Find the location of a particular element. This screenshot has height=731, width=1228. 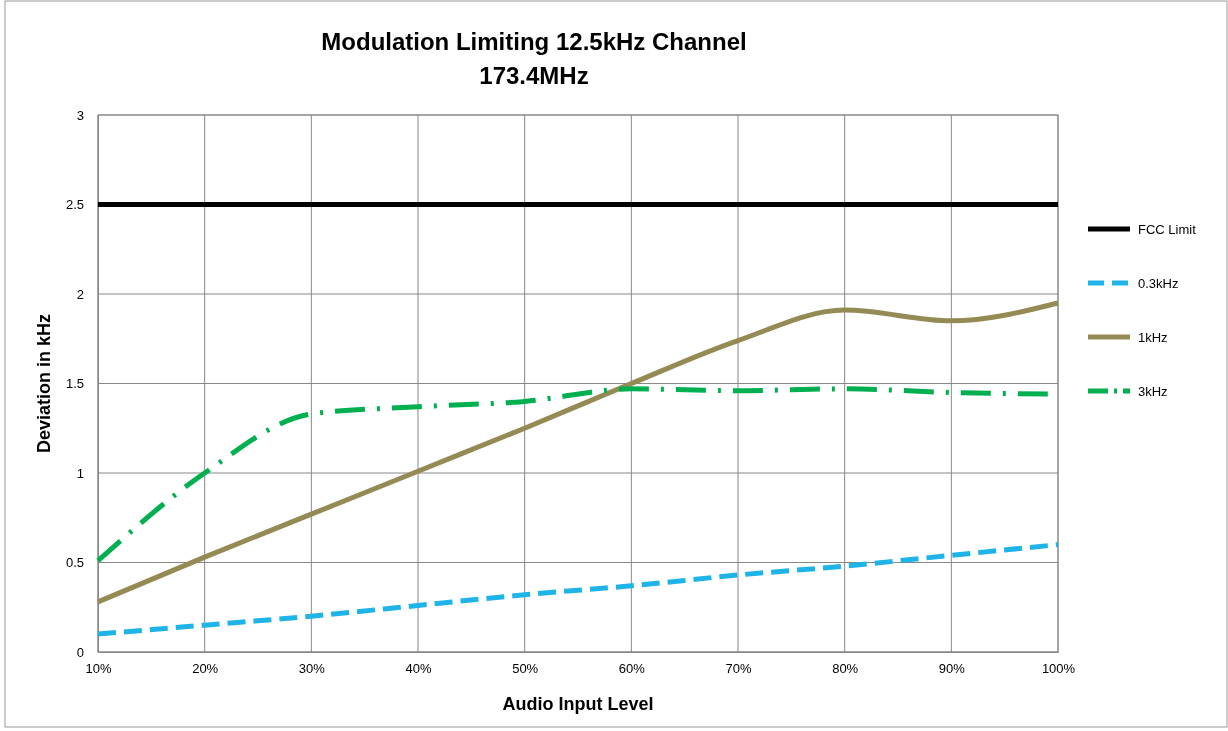

x-tick-label: 60% is located at coordinates (632, 669).